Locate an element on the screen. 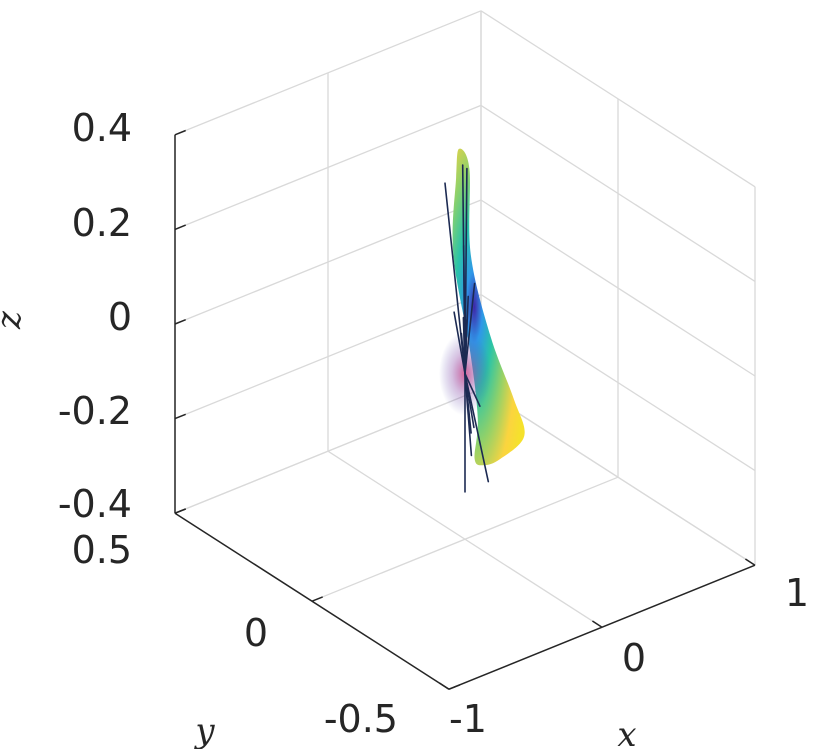  y-tick-label: 0 is located at coordinates (256, 633).